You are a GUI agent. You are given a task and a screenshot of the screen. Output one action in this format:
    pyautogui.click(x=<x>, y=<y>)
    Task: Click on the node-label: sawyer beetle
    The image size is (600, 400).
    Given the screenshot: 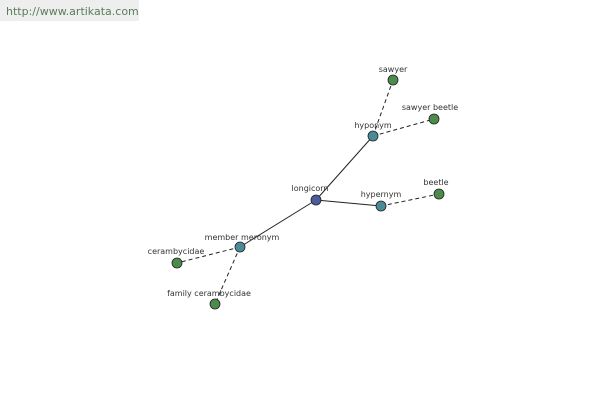 What is the action you would take?
    pyautogui.click(x=430, y=107)
    